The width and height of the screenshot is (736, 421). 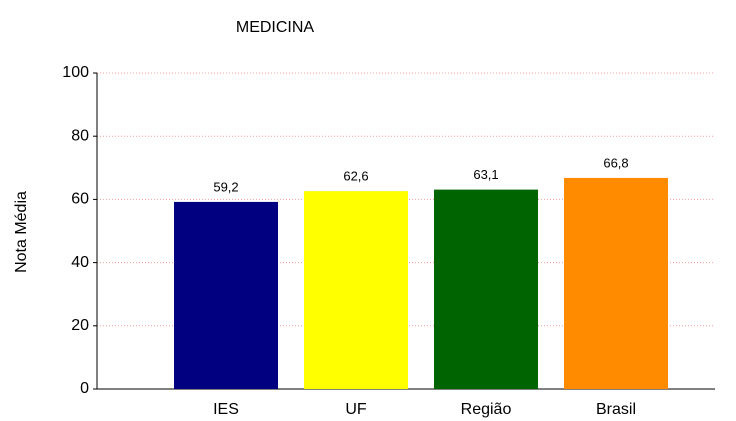 I want to click on data-label: 59,2, so click(x=225, y=186).